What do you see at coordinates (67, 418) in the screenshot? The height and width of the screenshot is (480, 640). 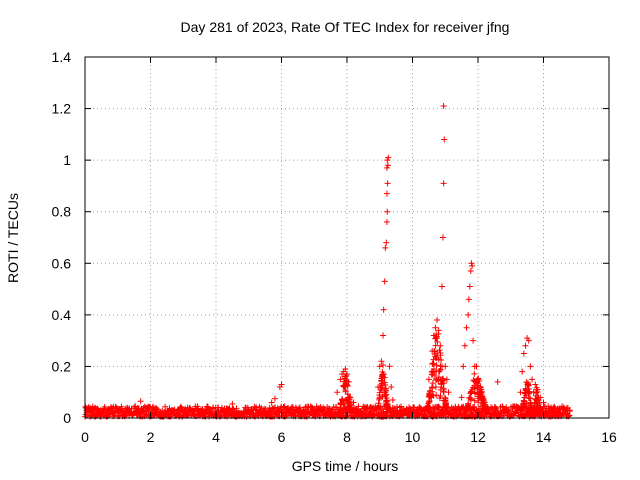 I see `y-tick-label: 0` at bounding box center [67, 418].